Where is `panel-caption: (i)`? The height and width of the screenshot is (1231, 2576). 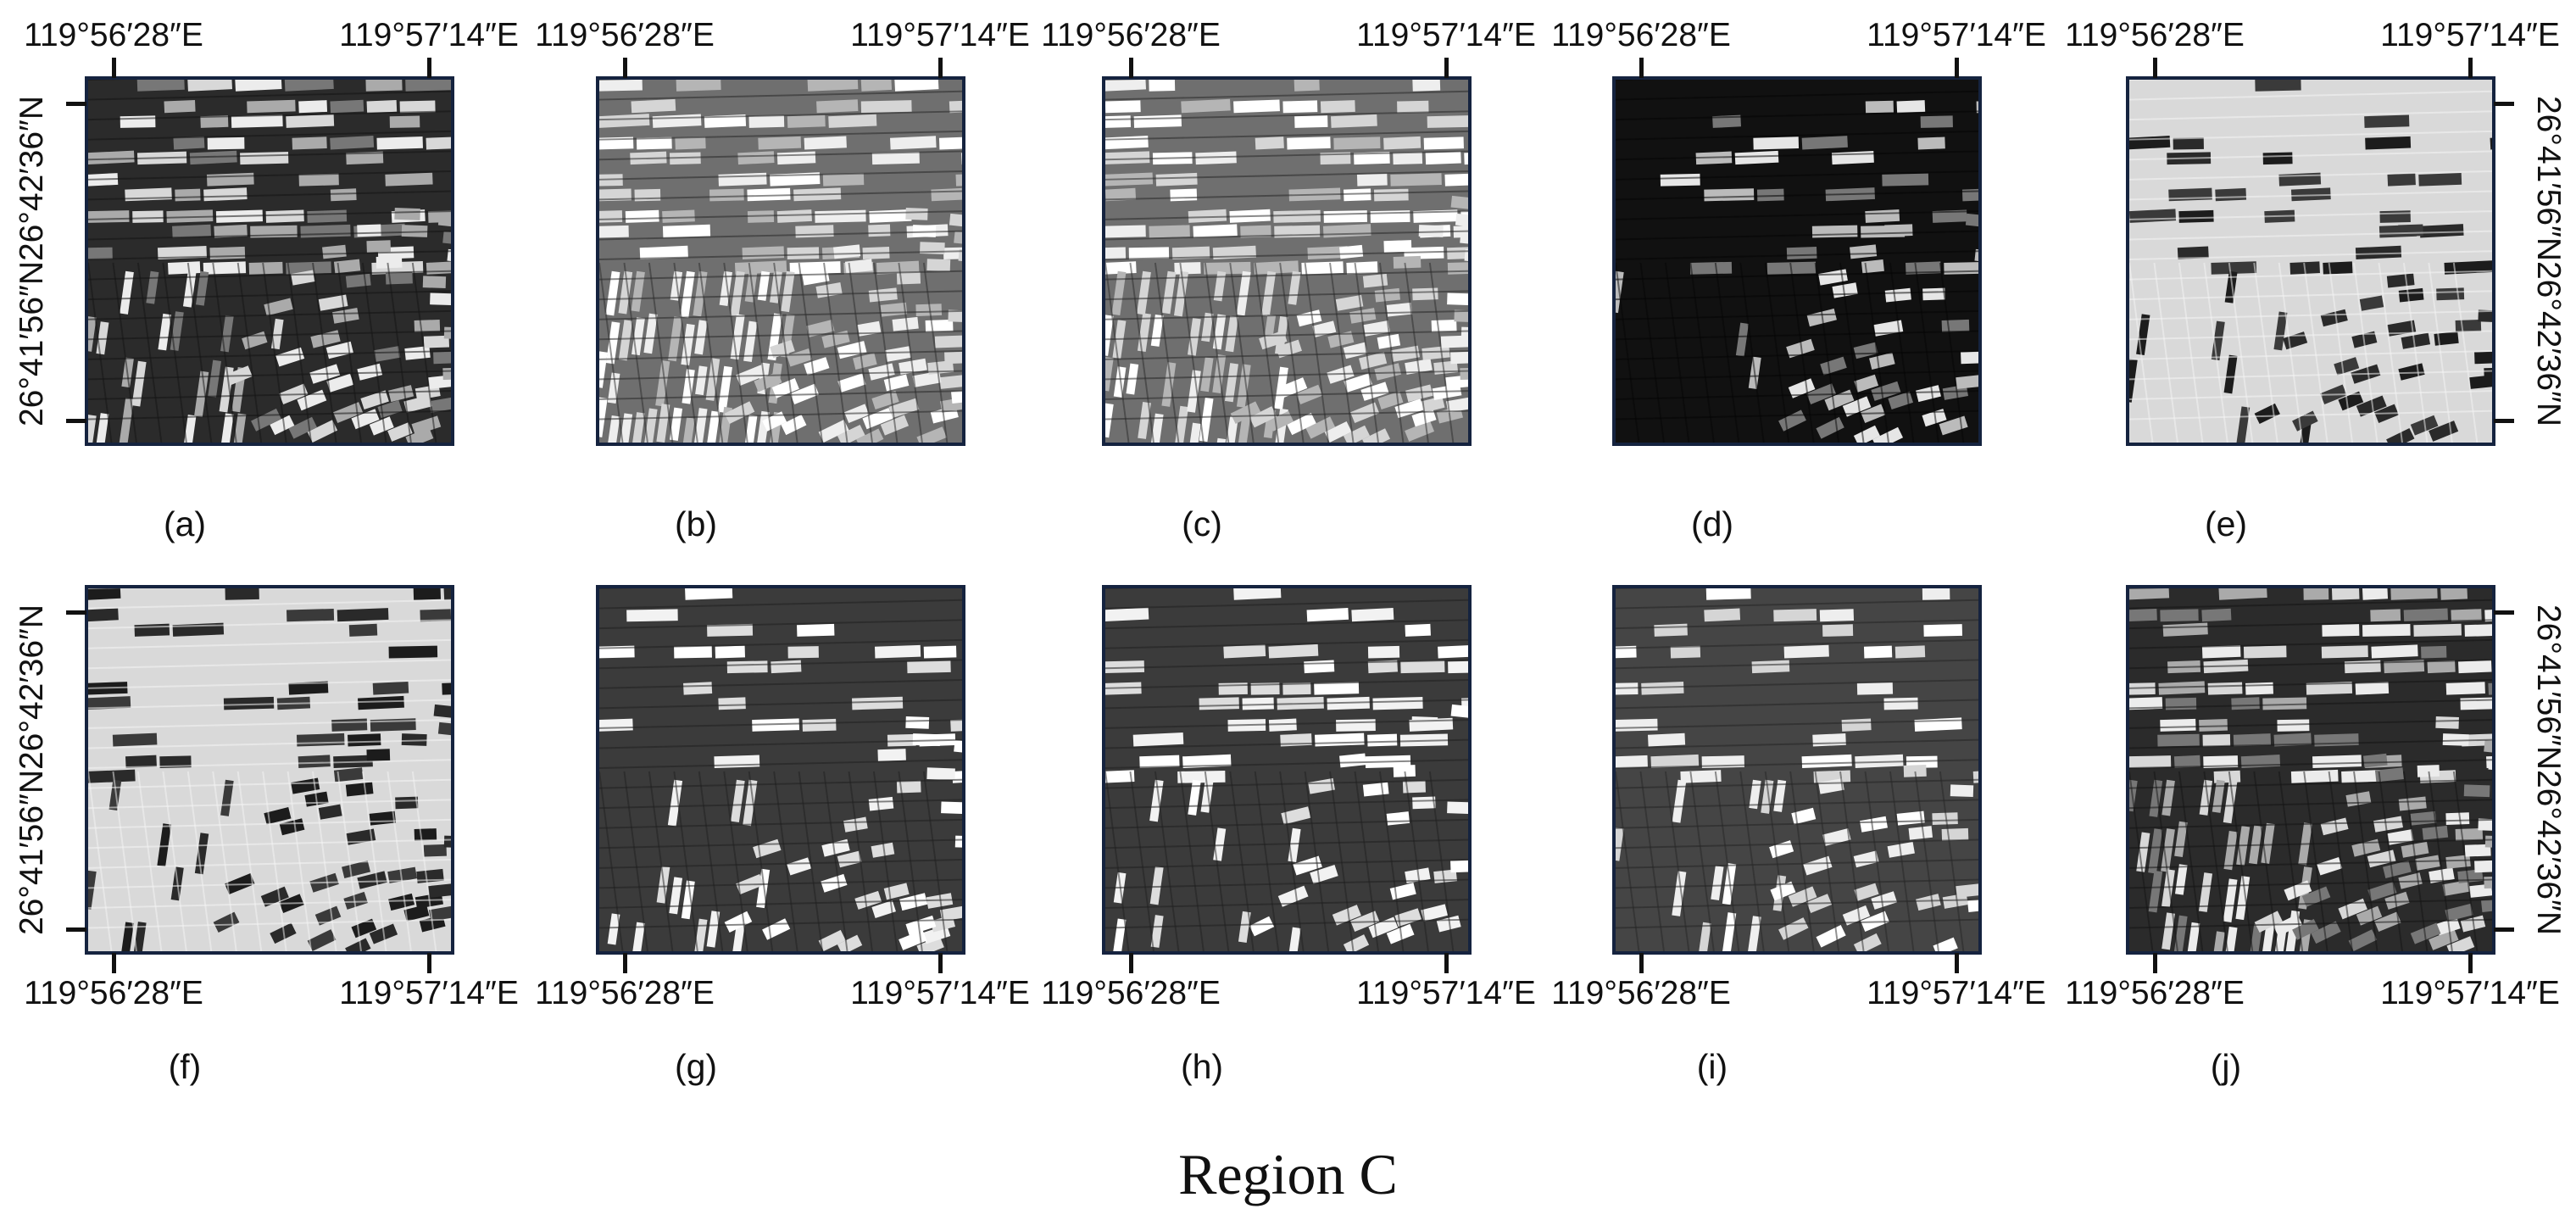
panel-caption: (i) is located at coordinates (1712, 1066).